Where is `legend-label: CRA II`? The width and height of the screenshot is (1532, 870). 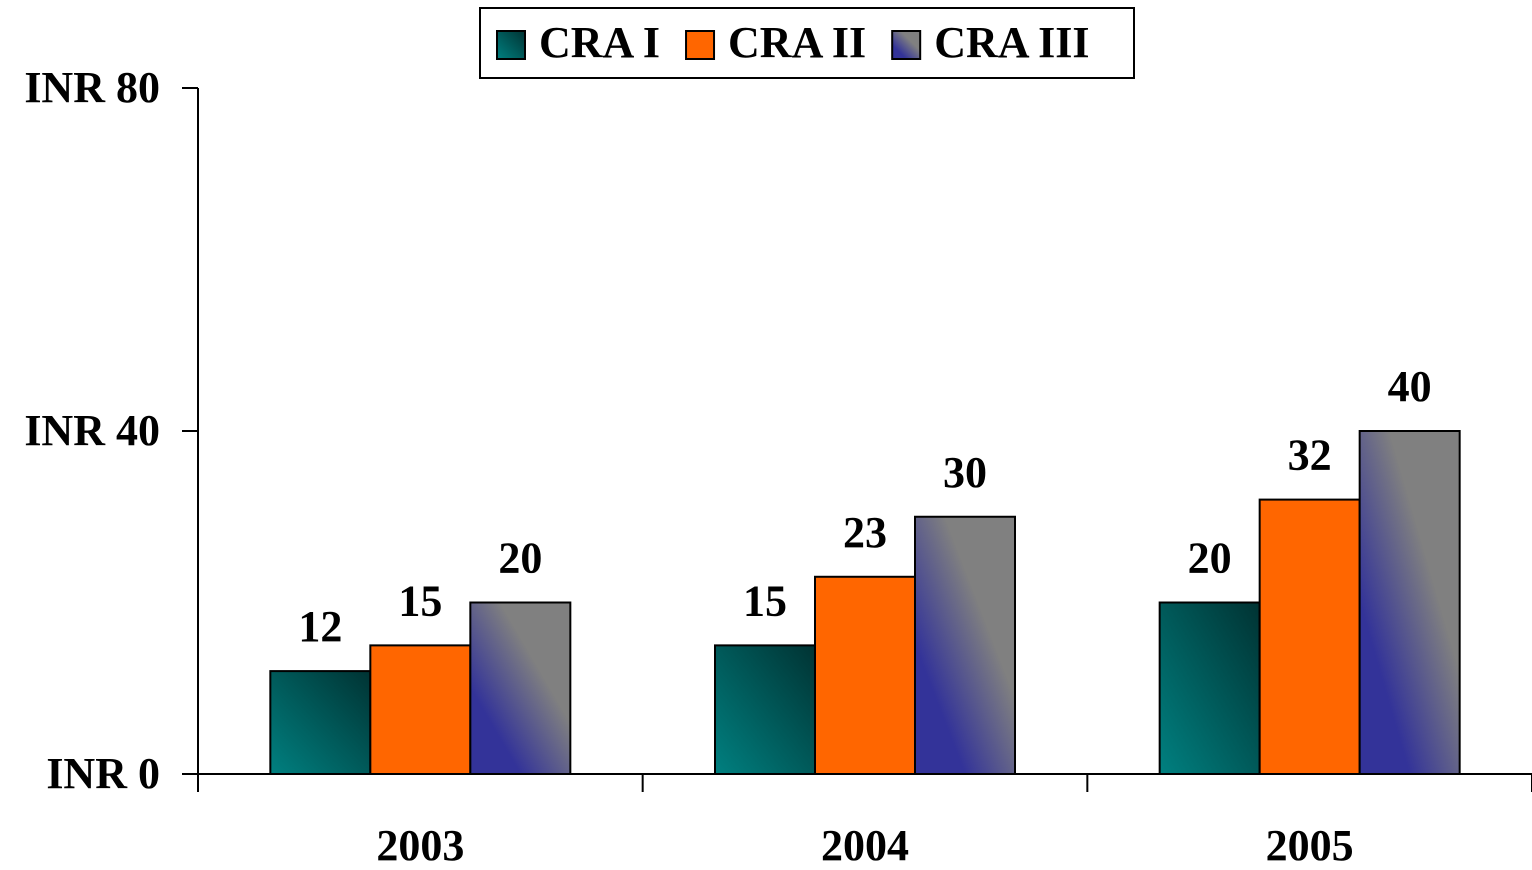
legend-label: CRA II is located at coordinates (797, 42).